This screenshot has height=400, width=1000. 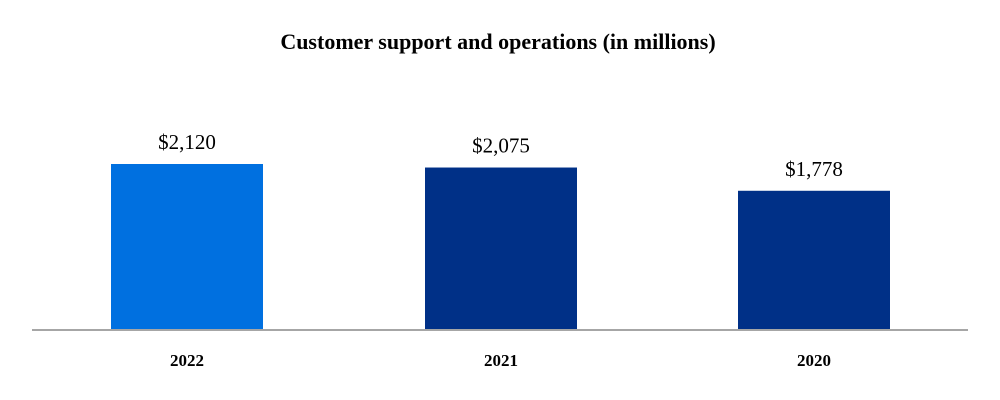 I want to click on value-label-2022: $2,120, so click(x=187, y=142).